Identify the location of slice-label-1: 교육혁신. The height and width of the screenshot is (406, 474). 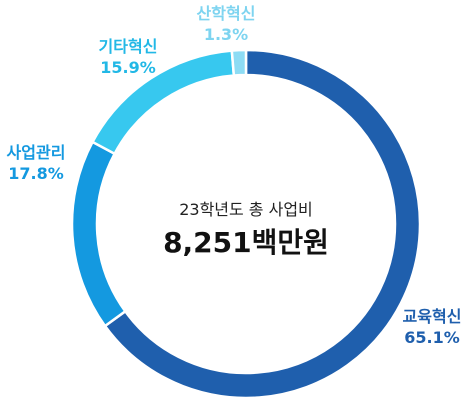
(432, 316).